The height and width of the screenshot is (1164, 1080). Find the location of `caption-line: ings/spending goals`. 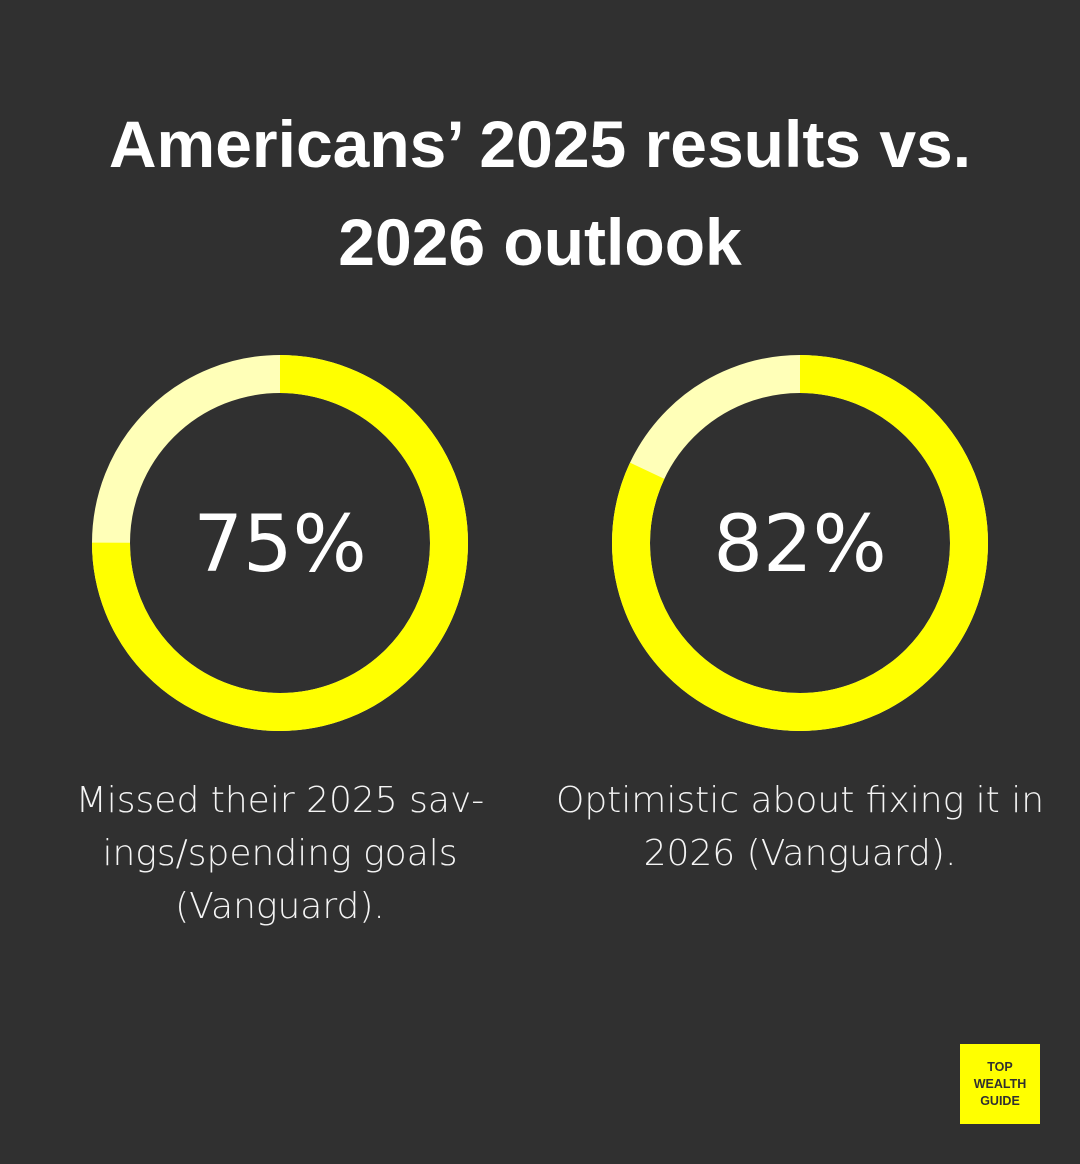

caption-line: ings/spending goals is located at coordinates (280, 853).